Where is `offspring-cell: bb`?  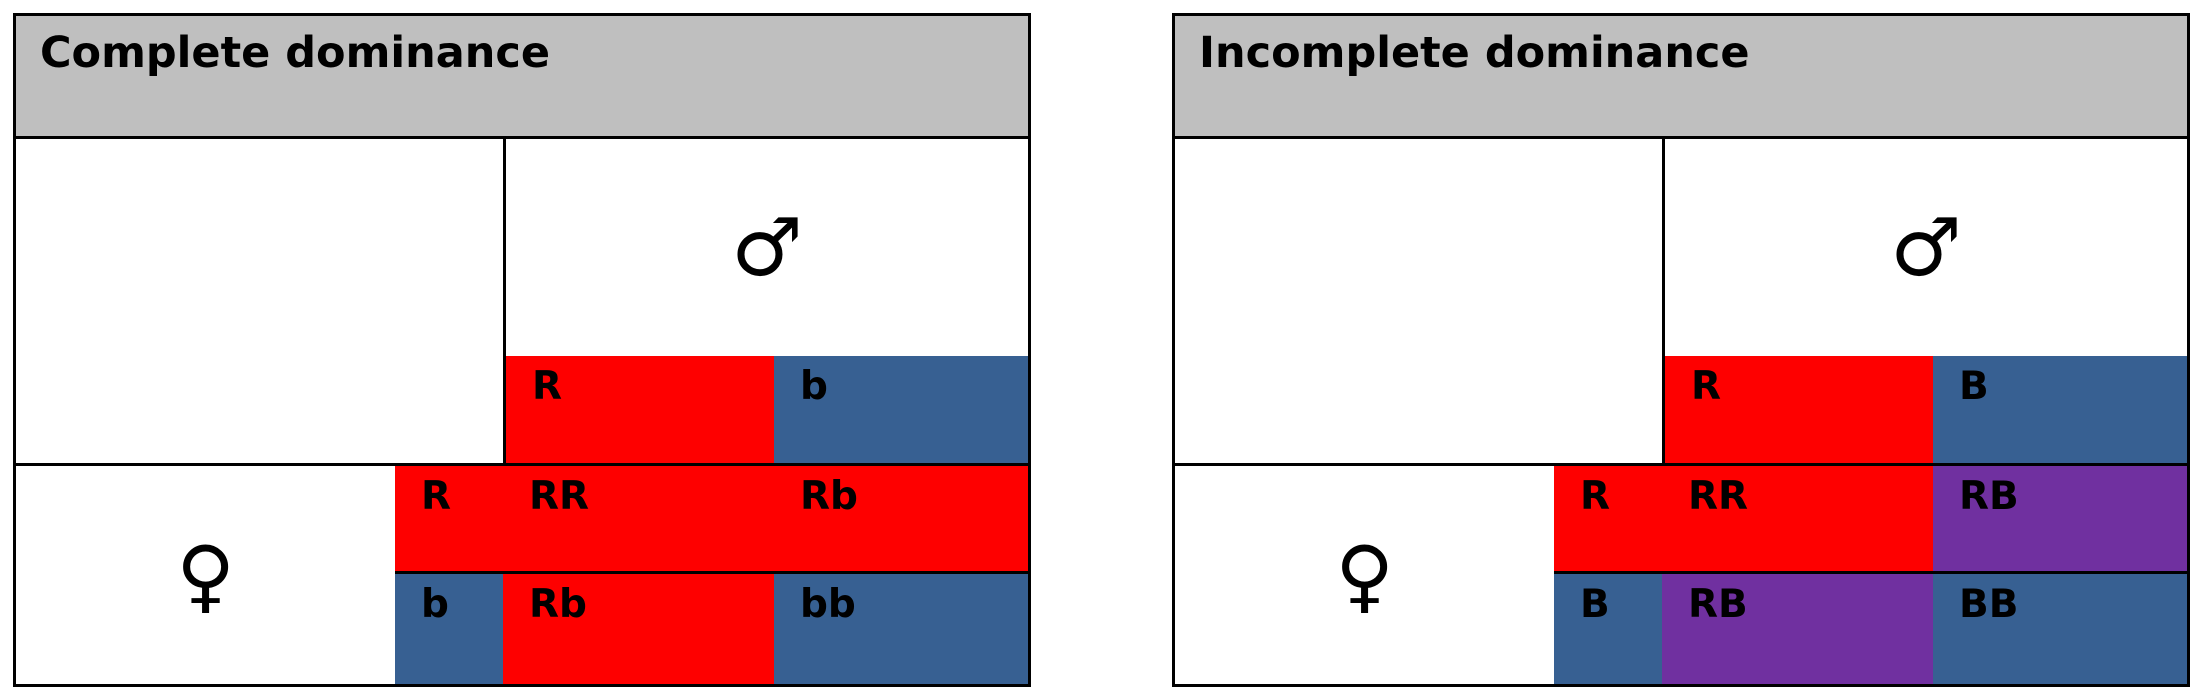
offspring-cell: bb is located at coordinates (901, 627).